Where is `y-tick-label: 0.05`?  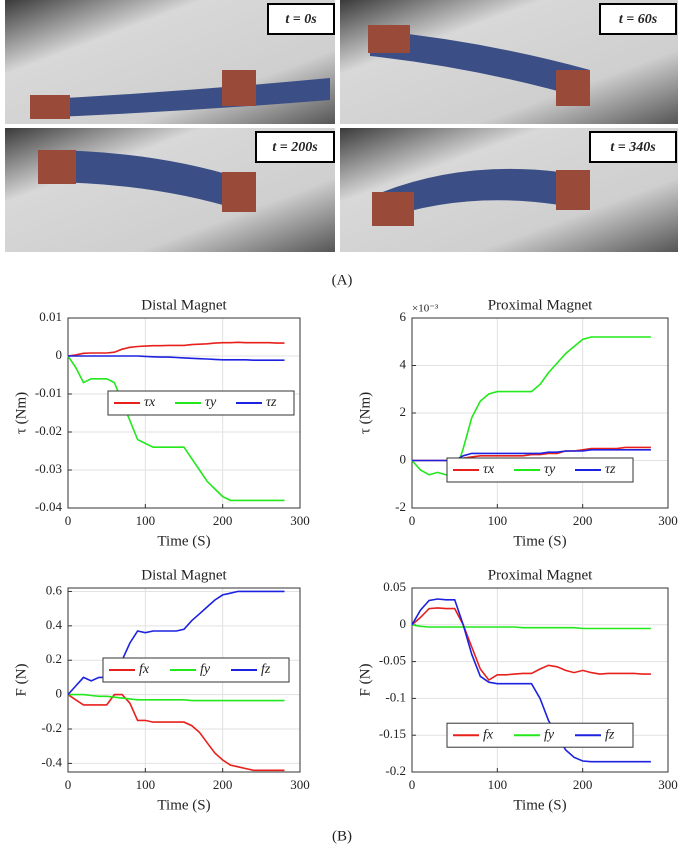 y-tick-label: 0.05 is located at coordinates (394, 586).